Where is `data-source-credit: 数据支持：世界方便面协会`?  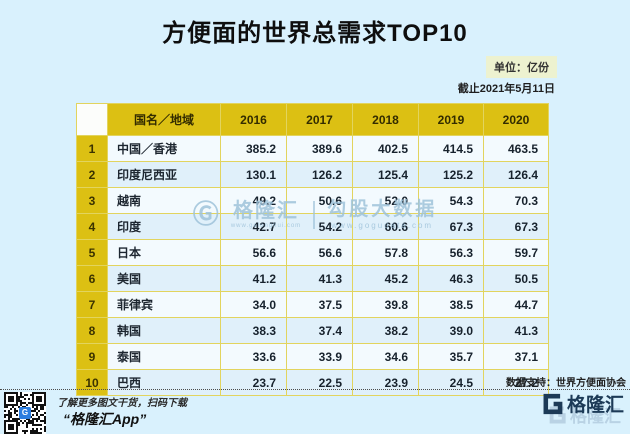 data-source-credit: 数据支持：世界方便面协会 is located at coordinates (566, 383).